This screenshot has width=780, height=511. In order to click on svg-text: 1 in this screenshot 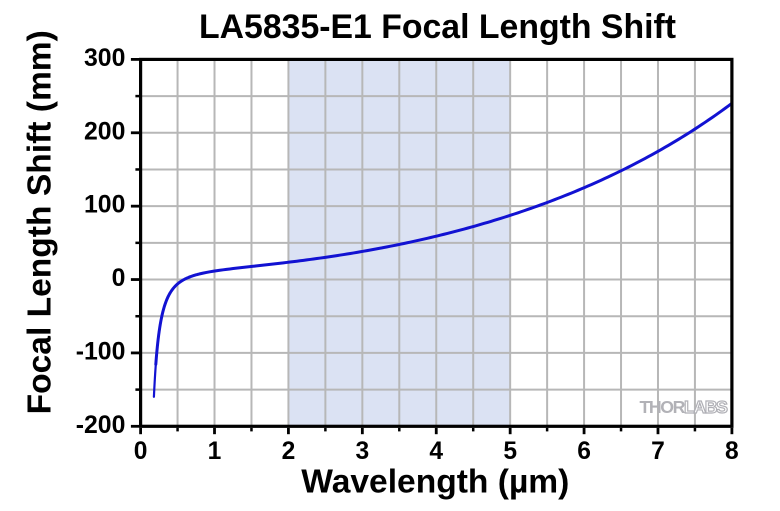, I will do `click(215, 451)`.